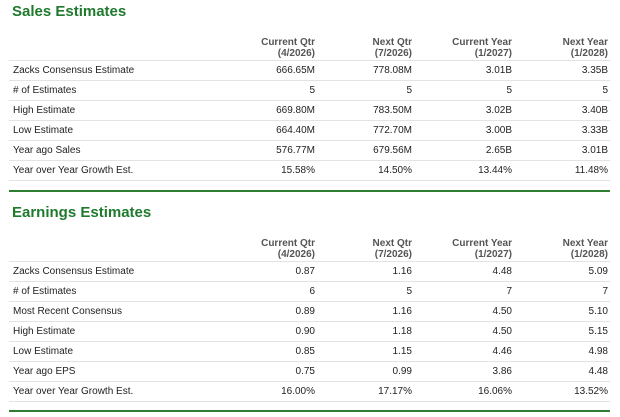  I want to click on table-row: High Estimate 0.90 1.18 4.50 5.15, so click(309, 331).